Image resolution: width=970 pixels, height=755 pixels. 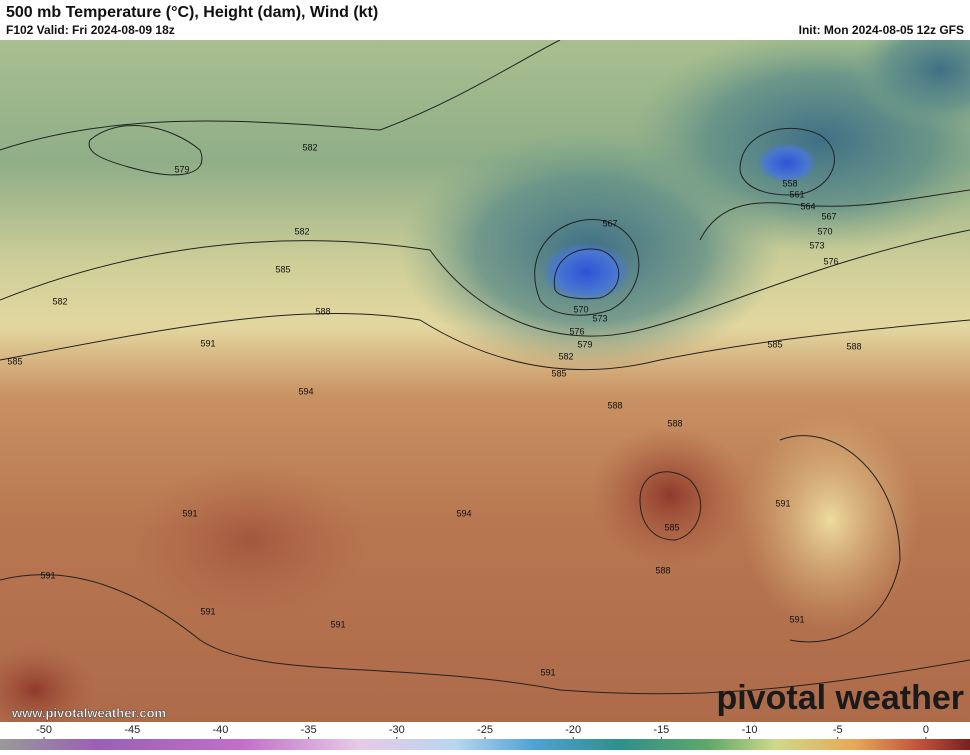 I want to click on valid-time: F102 Valid: Fri 2024-08-09 18z, so click(x=90, y=30).